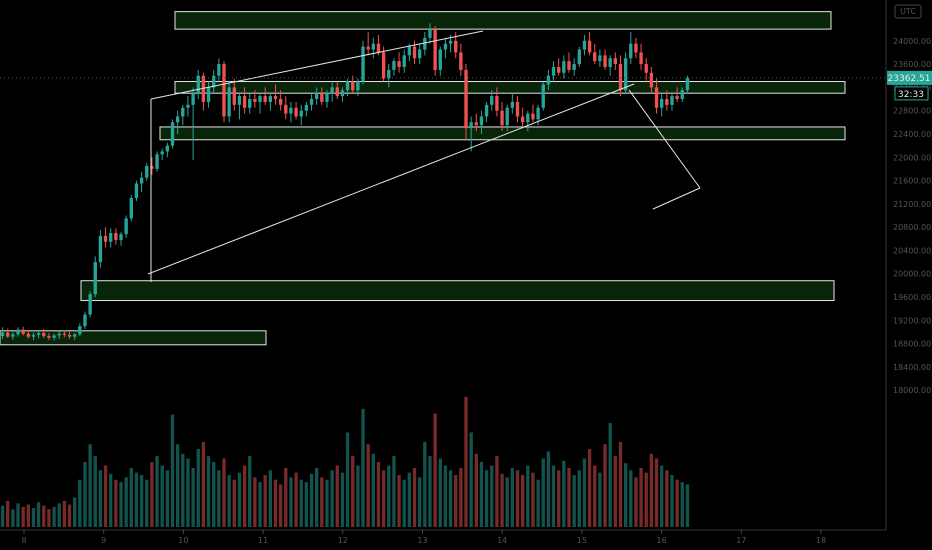  Describe the element at coordinates (912, 111) in the screenshot. I see `price-tick-label: 22800.00` at that location.